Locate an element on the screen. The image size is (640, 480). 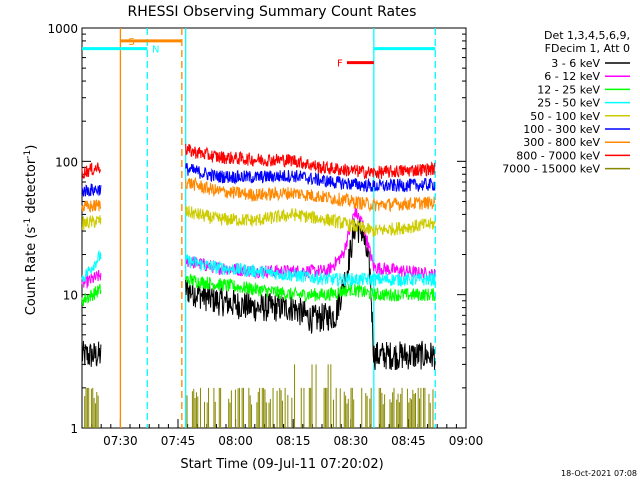
footer-timestamp: 18-Oct-2021 07:08 is located at coordinates (599, 473).